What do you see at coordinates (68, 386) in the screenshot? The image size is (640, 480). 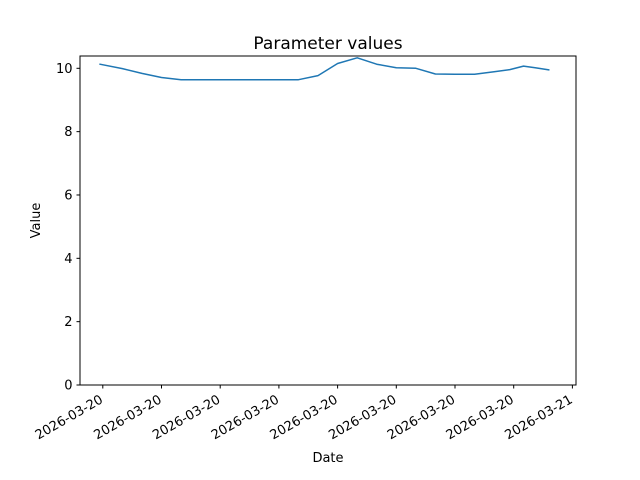 I see `y-tick-label: 0` at bounding box center [68, 386].